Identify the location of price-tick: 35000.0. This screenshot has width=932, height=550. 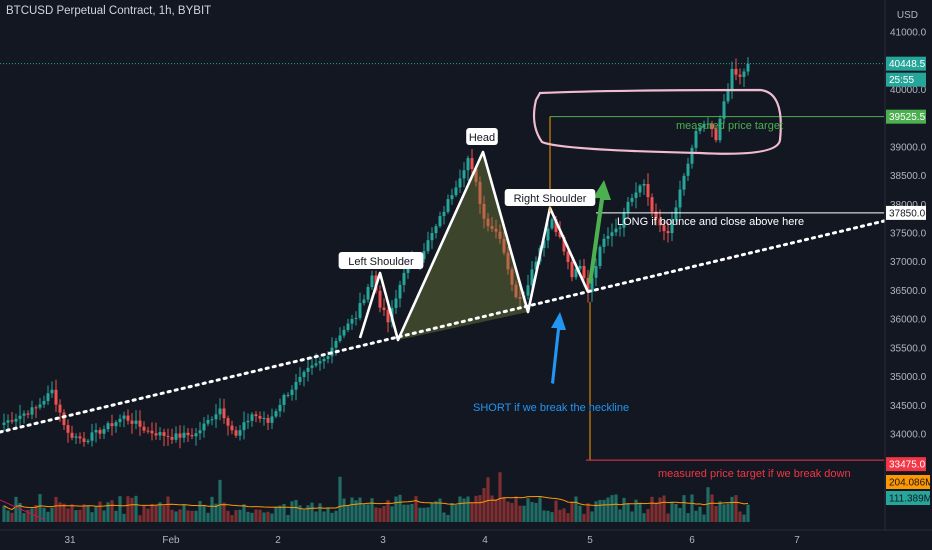
(908, 377).